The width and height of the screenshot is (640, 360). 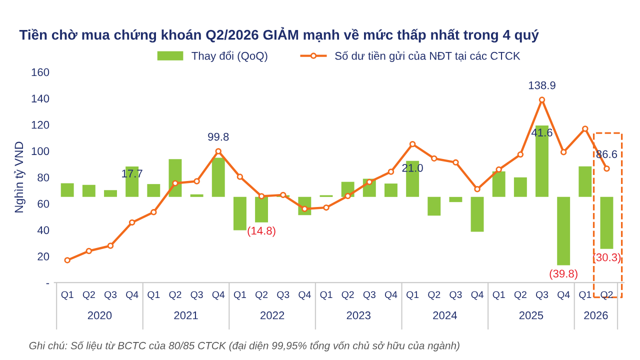 I want to click on text: Ghi chú: Số liệu từ BCTC của 80/85 CTCK (đại diện 99,95% tổng vốn chủ sở hữu của ngành), so click(x=244, y=346).